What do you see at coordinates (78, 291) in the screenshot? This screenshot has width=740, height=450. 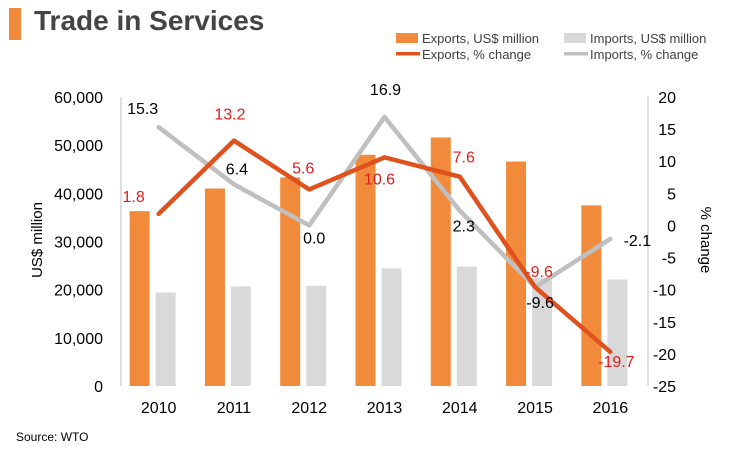 I see `y-tick-label: 20,000` at bounding box center [78, 291].